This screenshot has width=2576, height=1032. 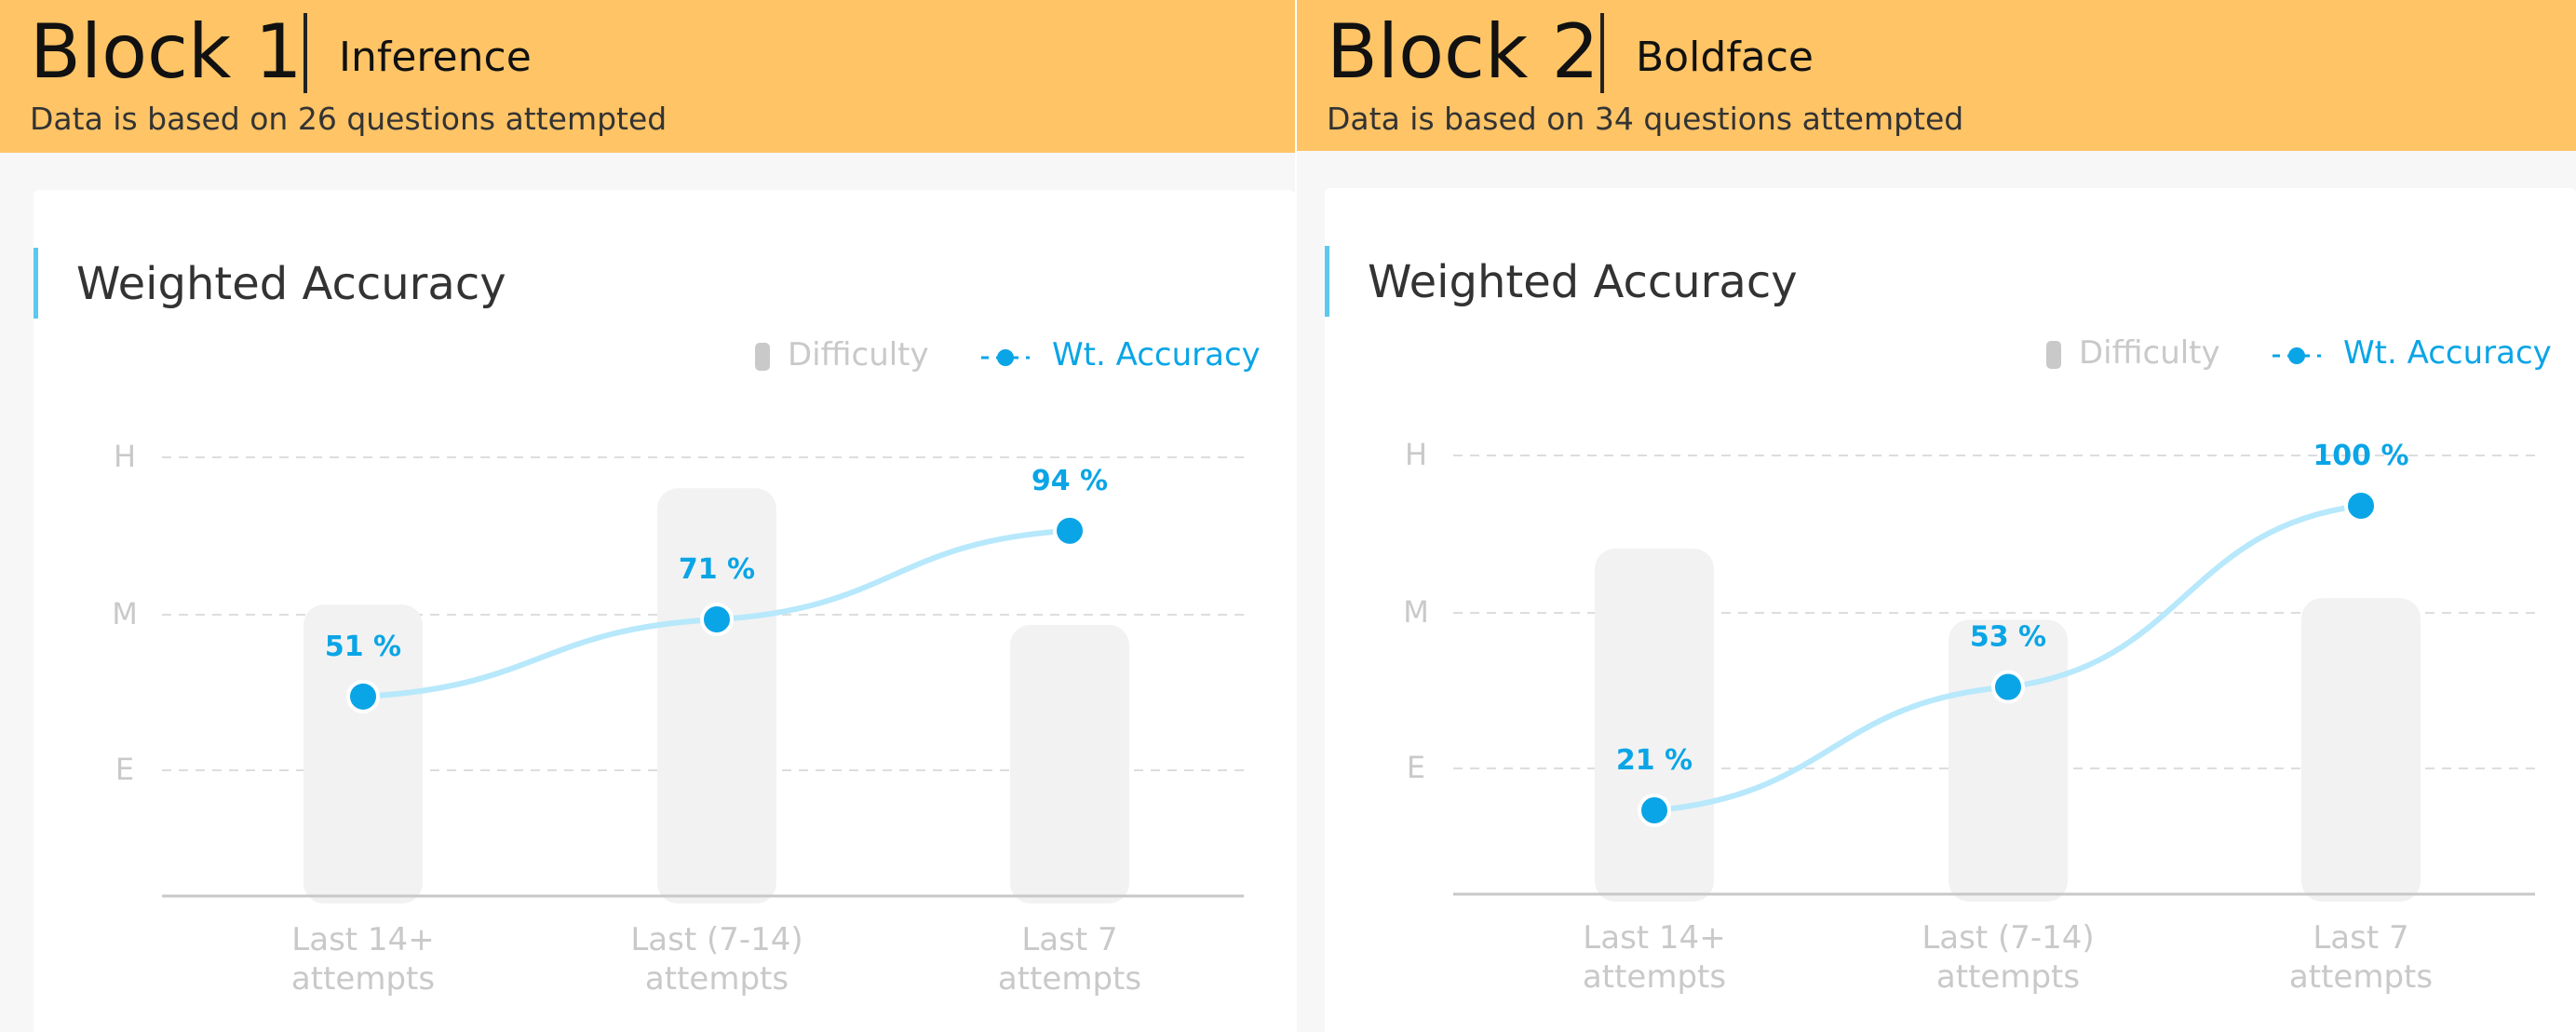 I want to click on questions-attempted-note: Data is based on 26 questions attempted, so click(x=349, y=119).